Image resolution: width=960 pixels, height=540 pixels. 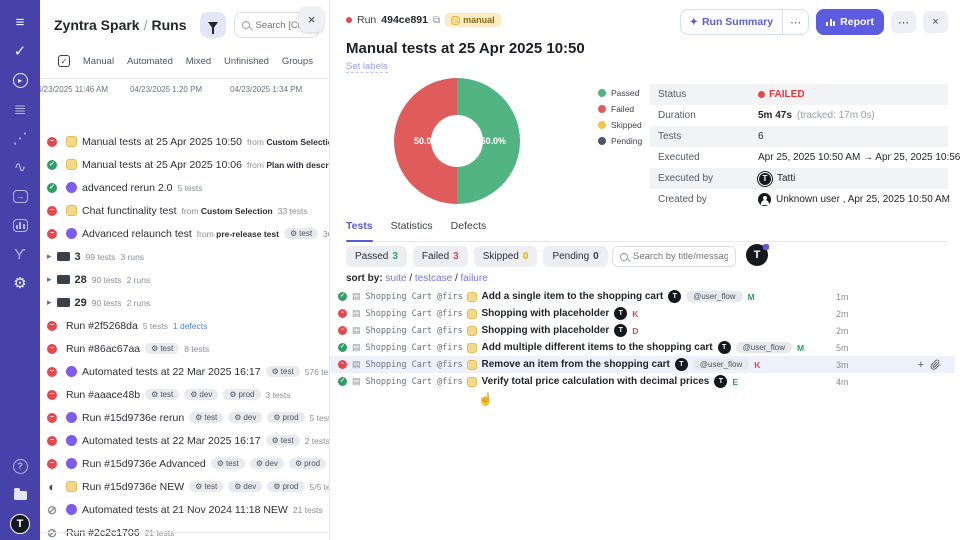 I want to click on run-meta: 8 tests, so click(x=197, y=348).